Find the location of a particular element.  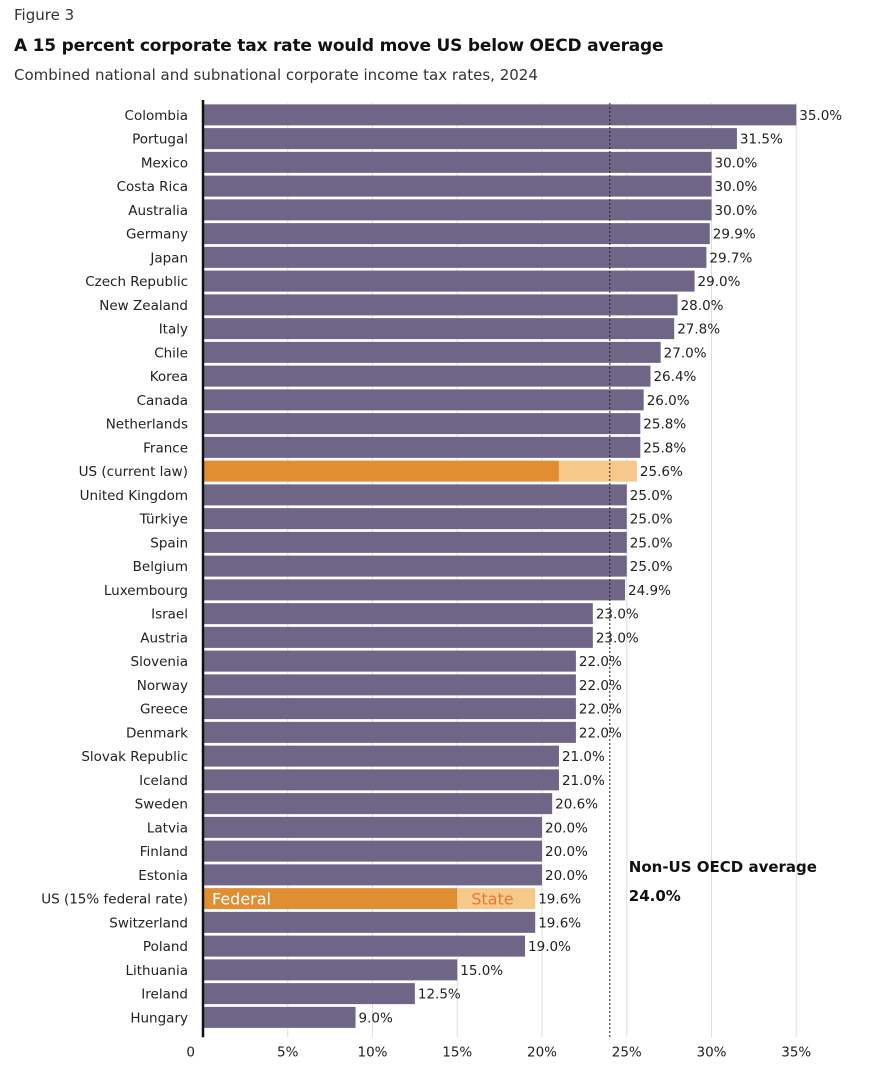

value-label: 27.0% is located at coordinates (685, 353).